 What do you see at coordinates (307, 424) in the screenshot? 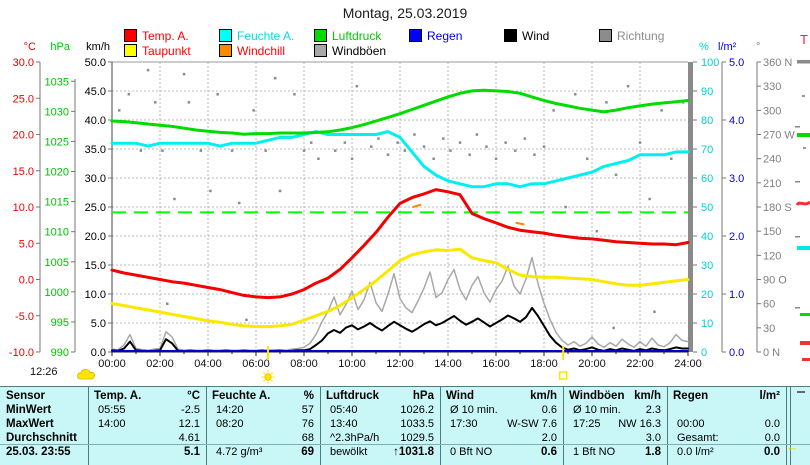
I see `table-value-cell: 76` at bounding box center [307, 424].